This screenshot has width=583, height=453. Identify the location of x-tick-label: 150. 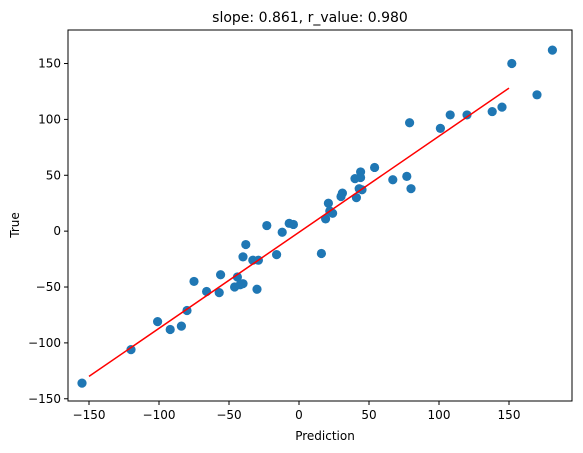
(509, 415).